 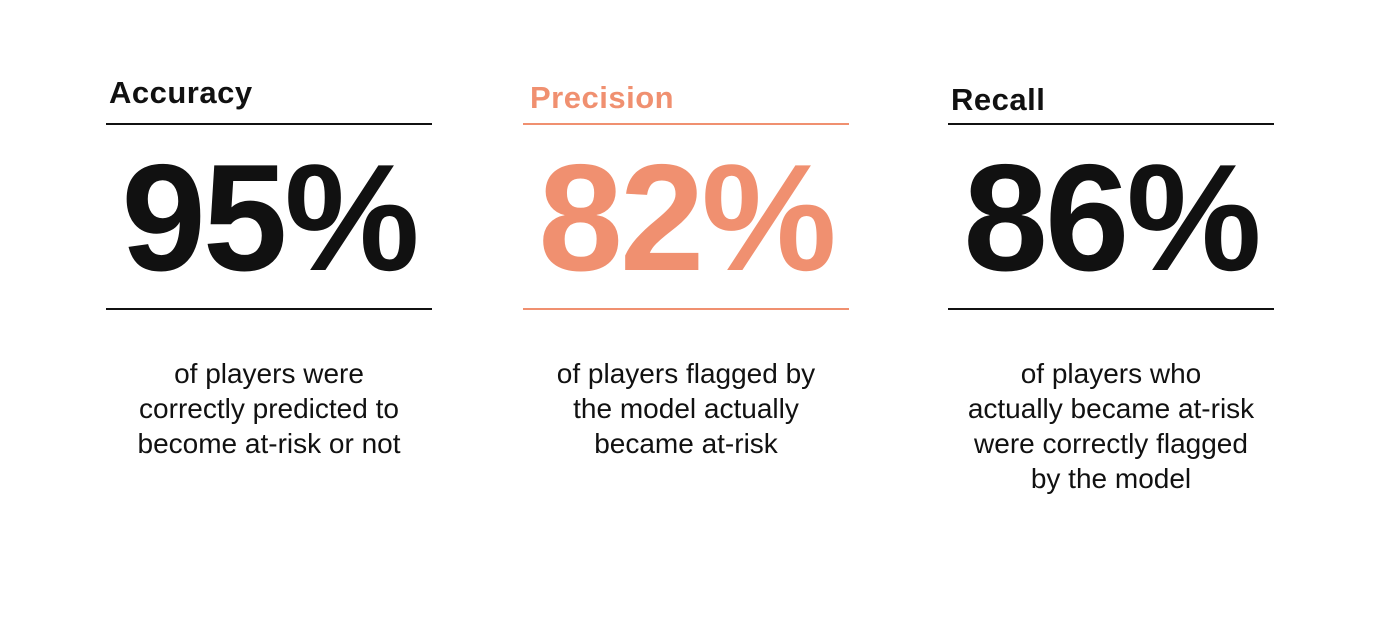 I want to click on accuracy-title: Accuracy, so click(x=181, y=92).